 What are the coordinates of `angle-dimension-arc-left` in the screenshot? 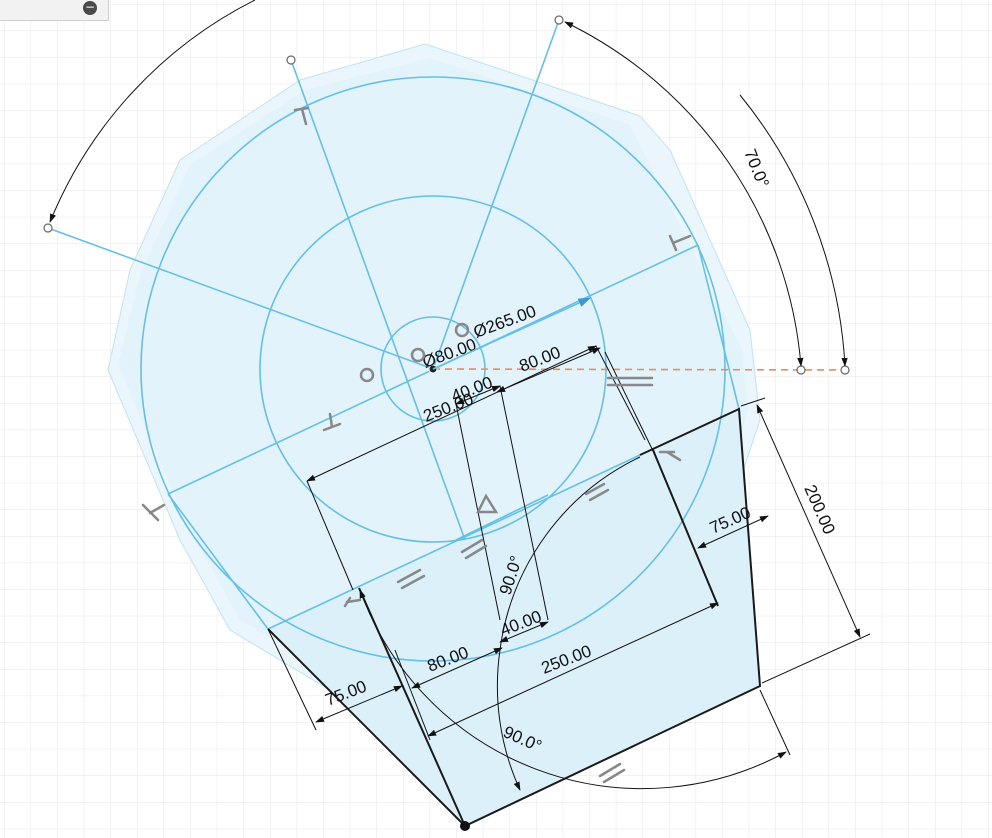 It's located at (152, 111).